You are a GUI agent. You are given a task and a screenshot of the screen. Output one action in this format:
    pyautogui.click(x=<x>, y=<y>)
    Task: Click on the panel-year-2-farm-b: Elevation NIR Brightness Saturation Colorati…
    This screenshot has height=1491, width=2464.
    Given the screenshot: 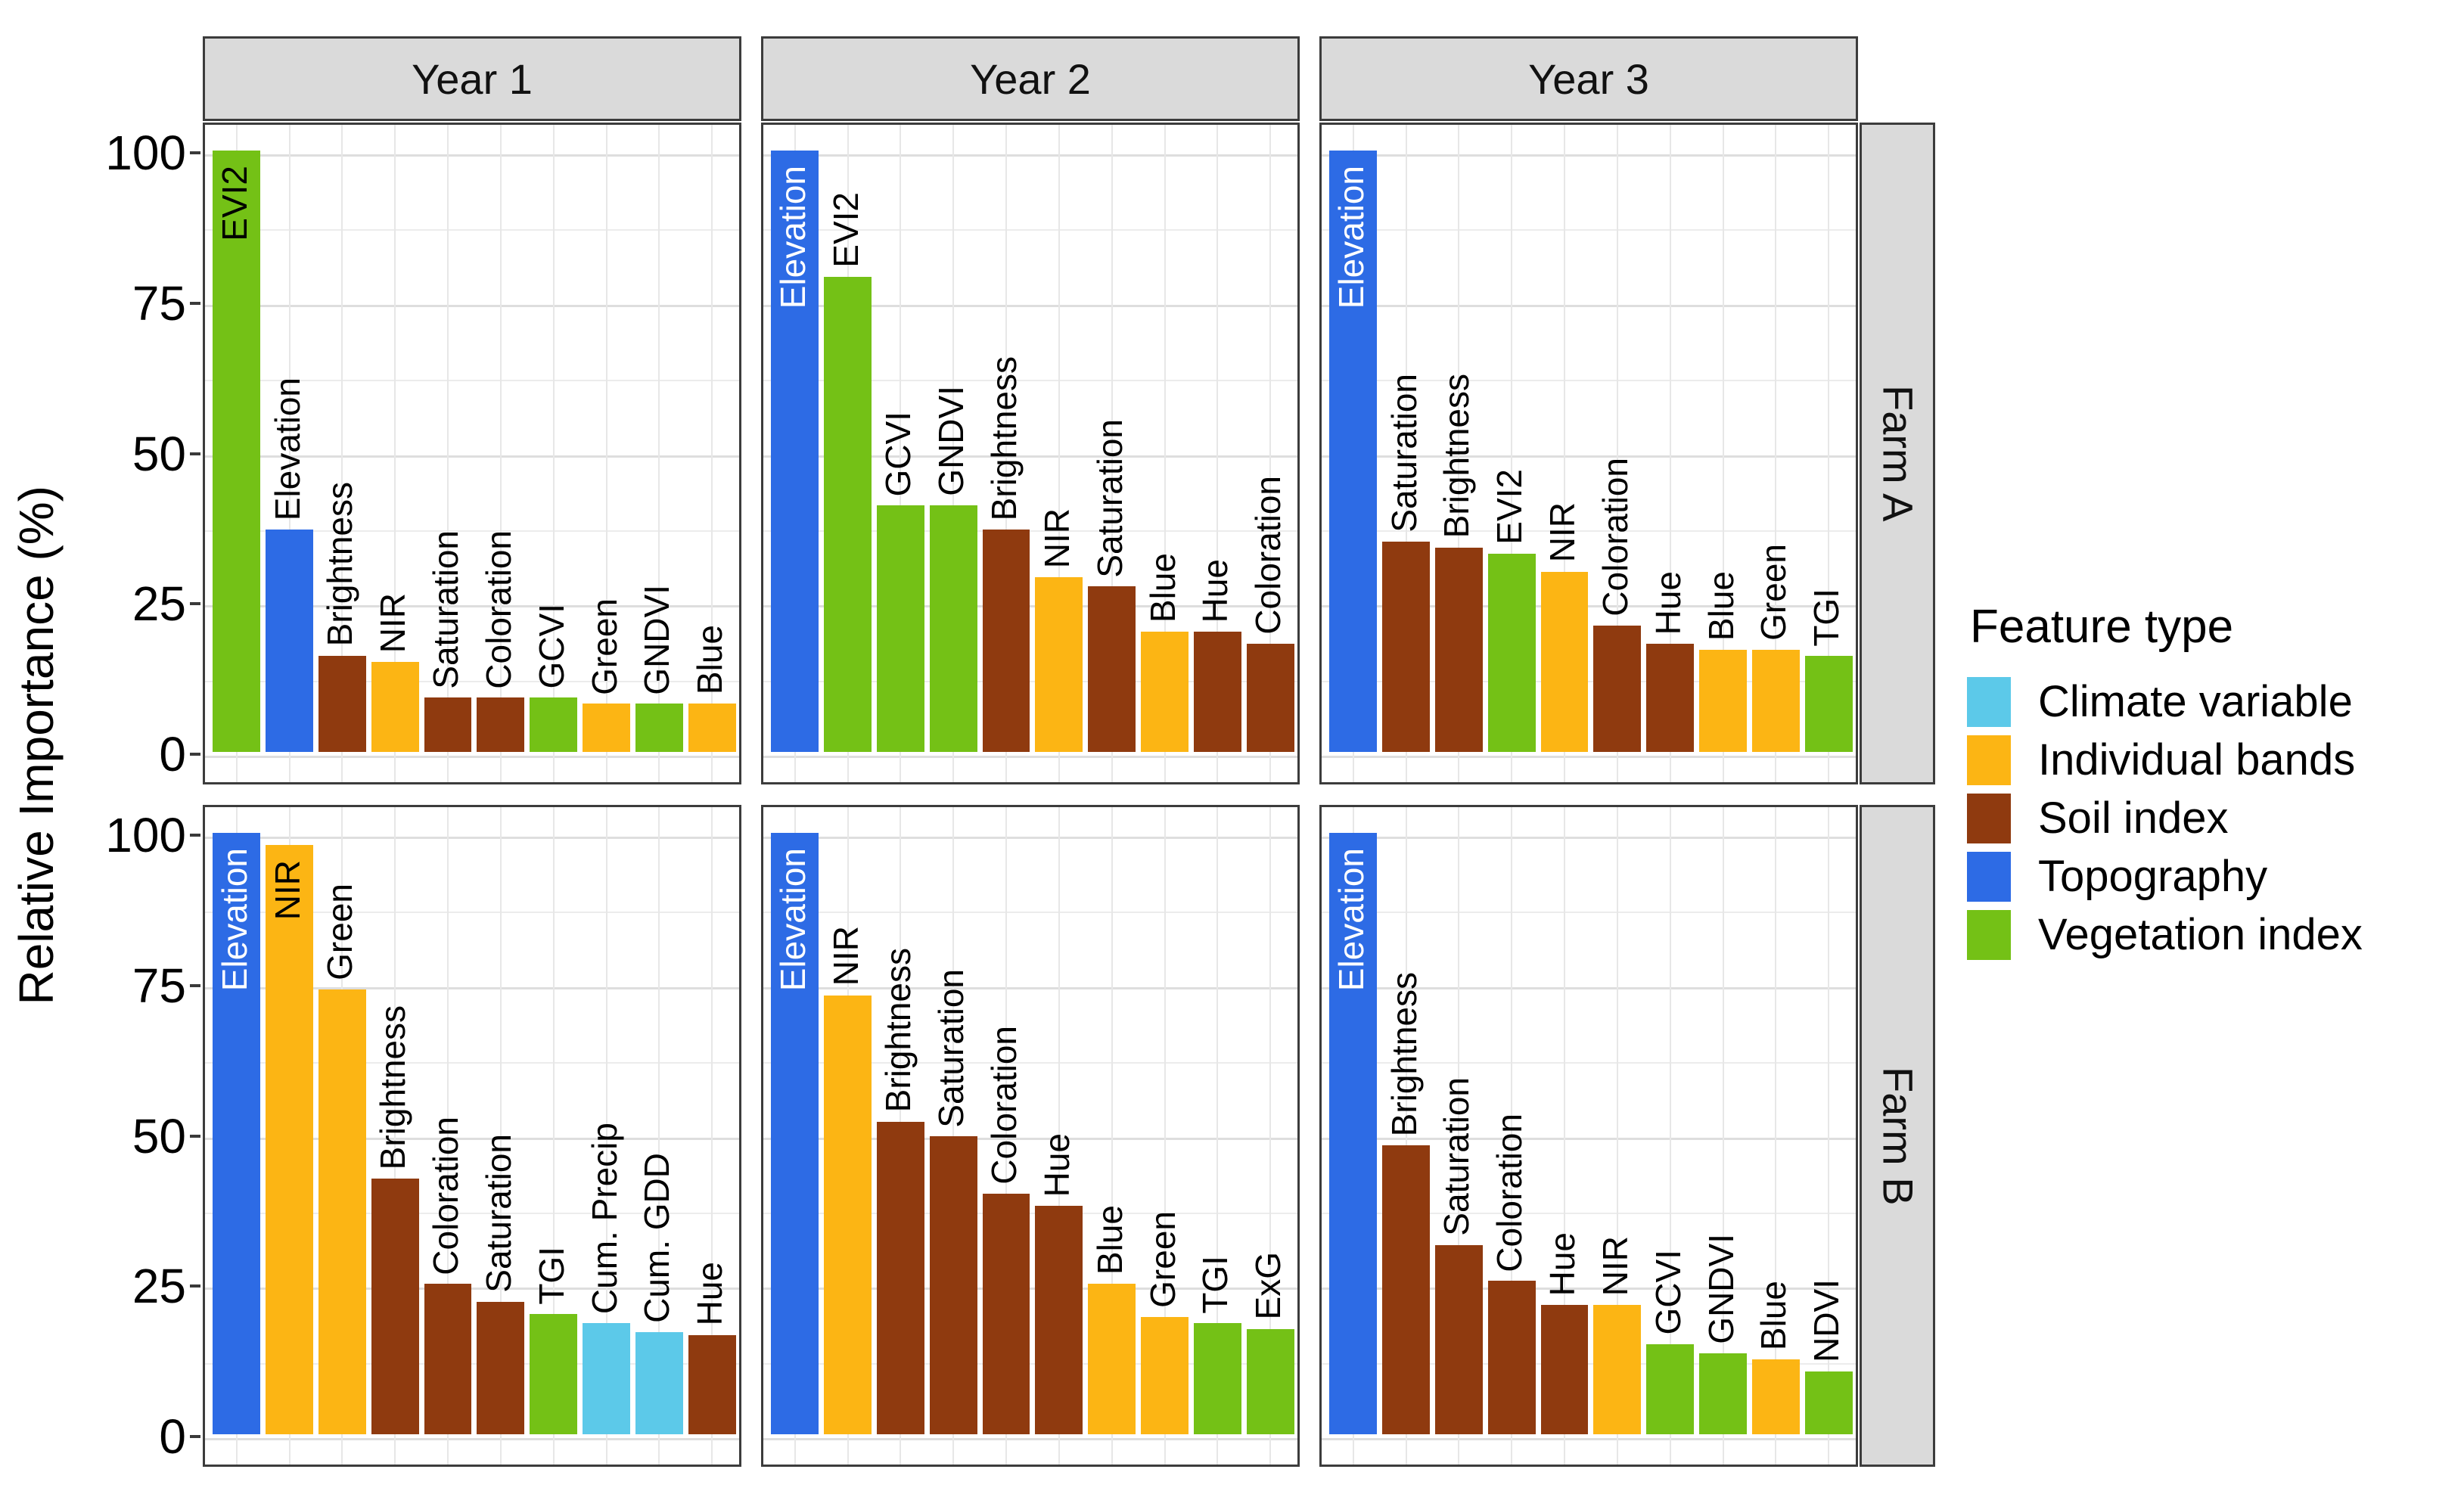 What is the action you would take?
    pyautogui.click(x=1030, y=1136)
    